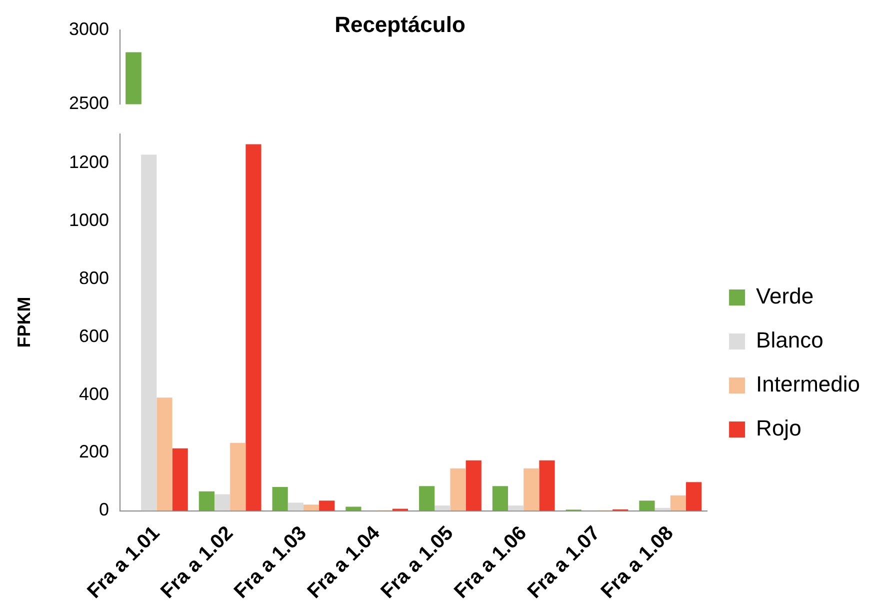 The height and width of the screenshot is (607, 880). I want to click on legend-label: Rojo, so click(779, 428).